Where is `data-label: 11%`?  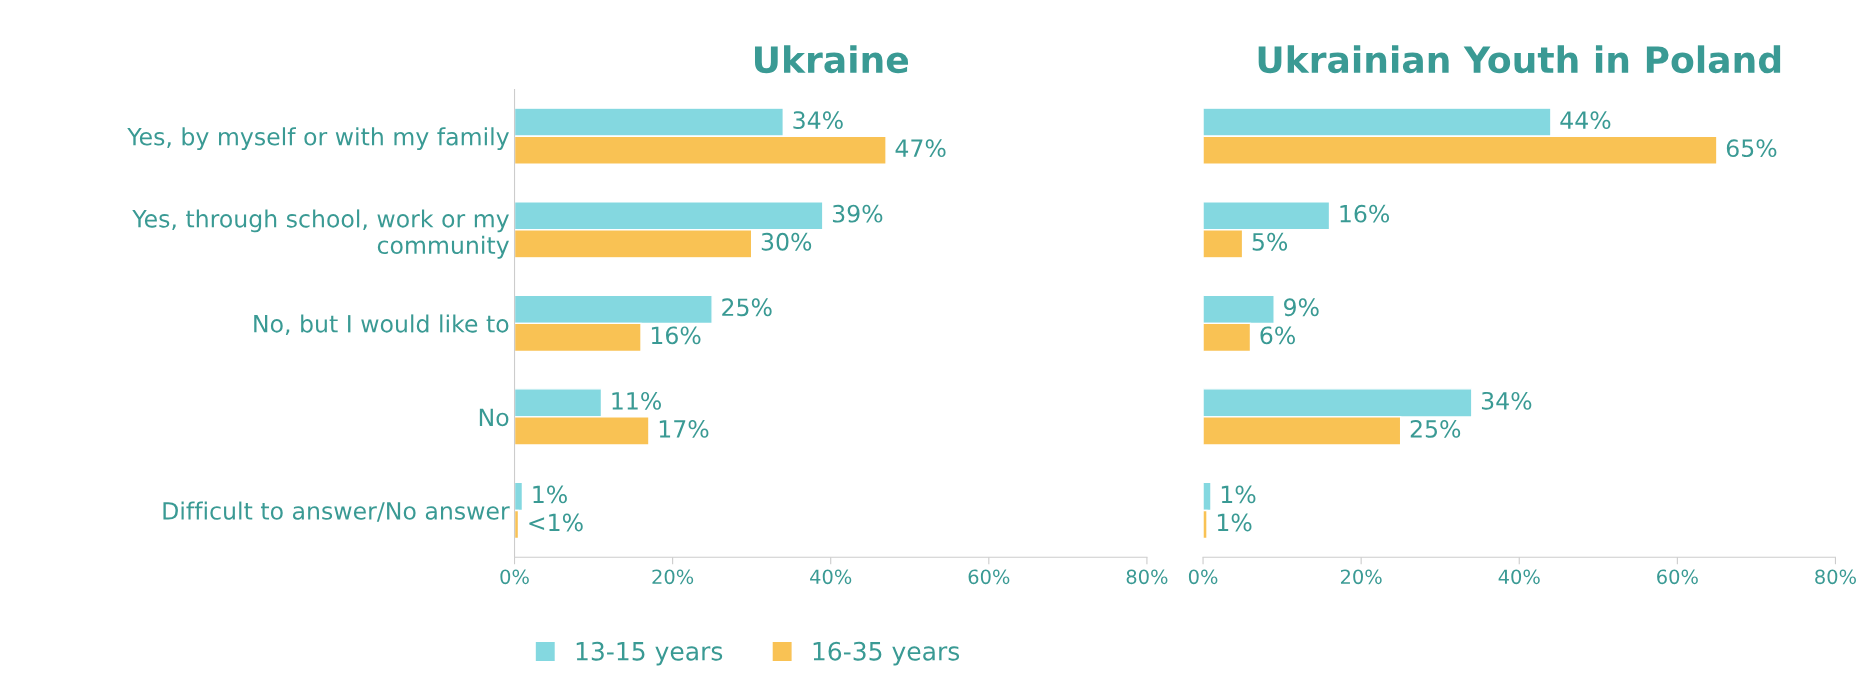
data-label: 11% is located at coordinates (636, 400).